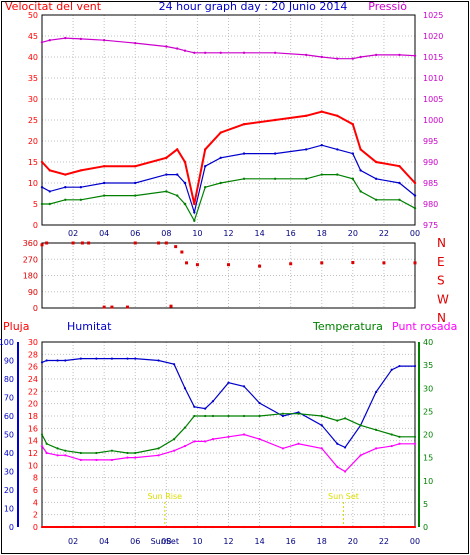  Describe the element at coordinates (353, 541) in the screenshot. I see `x-tick-label: 20` at that location.